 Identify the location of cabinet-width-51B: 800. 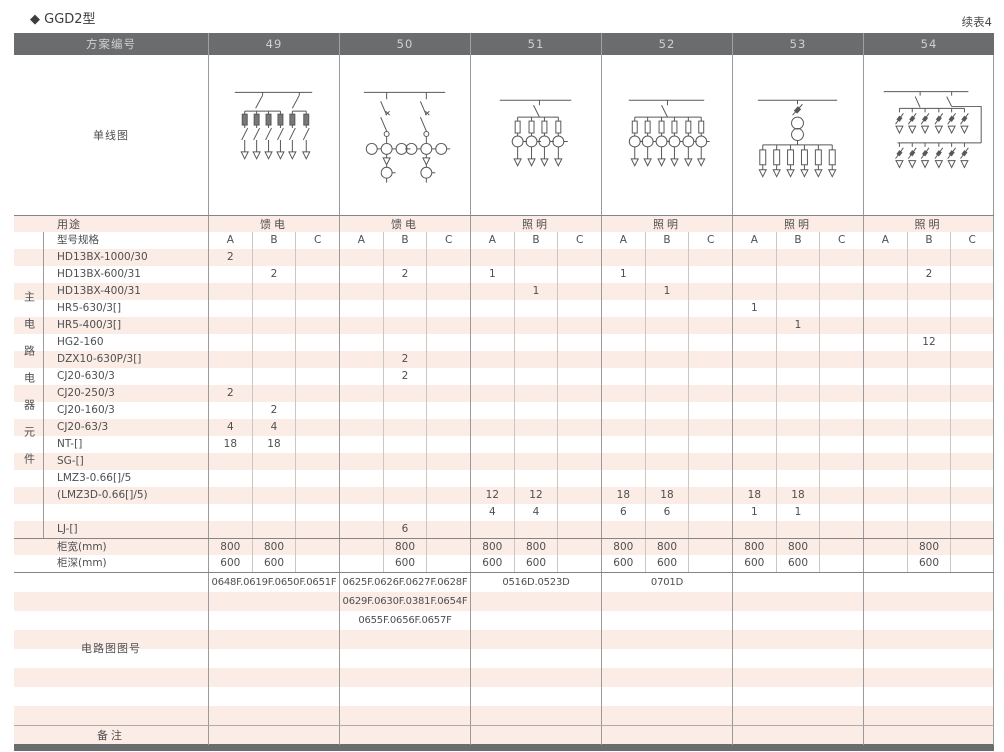
(535, 547).